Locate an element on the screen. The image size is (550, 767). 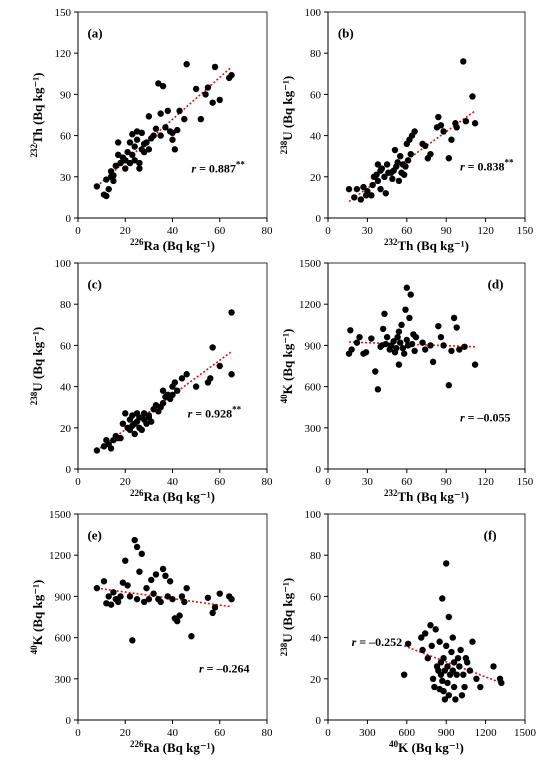
panel-label: (b) is located at coordinates (346, 33).